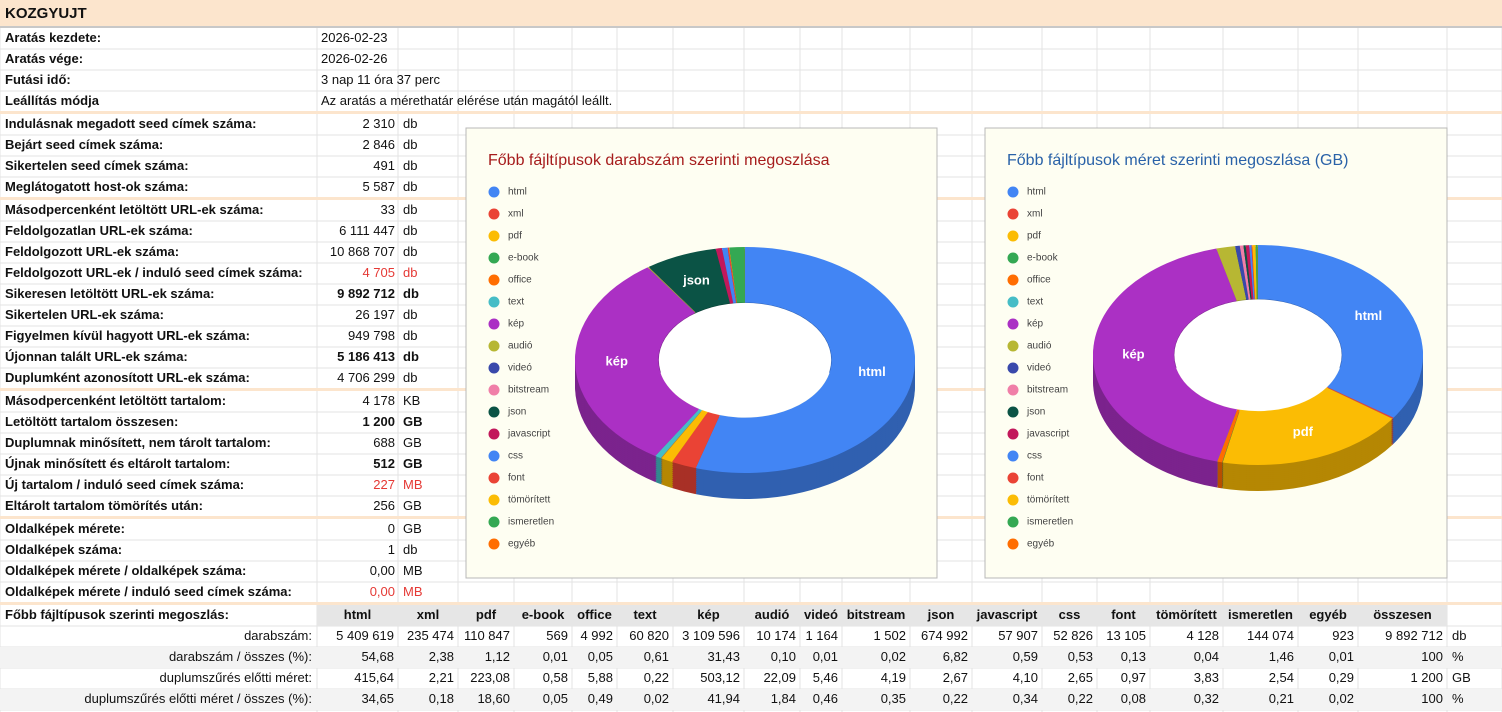 This screenshot has height=712, width=1502. Describe the element at coordinates (278, 635) in the screenshot. I see `row-label: darabszám:` at that location.